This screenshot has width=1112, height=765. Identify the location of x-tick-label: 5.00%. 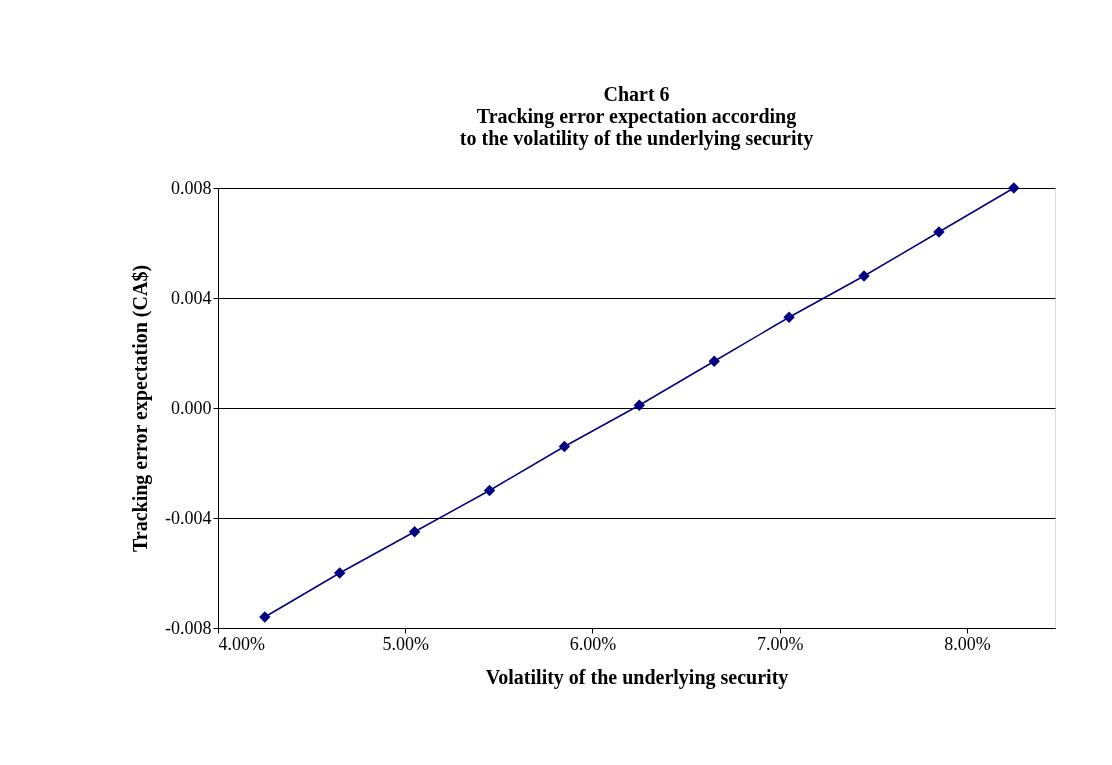
(405, 643).